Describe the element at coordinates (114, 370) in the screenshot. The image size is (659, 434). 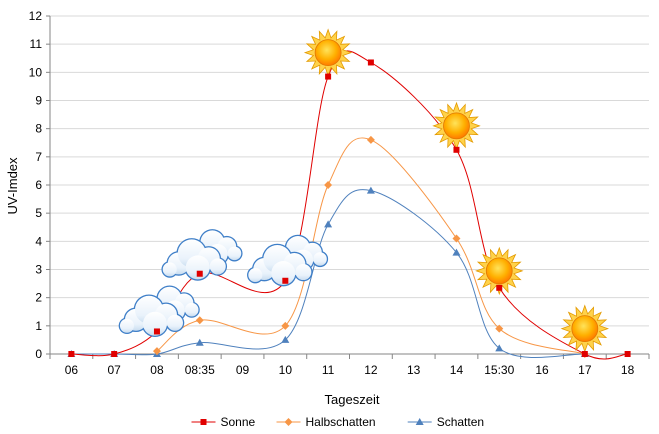
I see `x-tick-label: 07` at that location.